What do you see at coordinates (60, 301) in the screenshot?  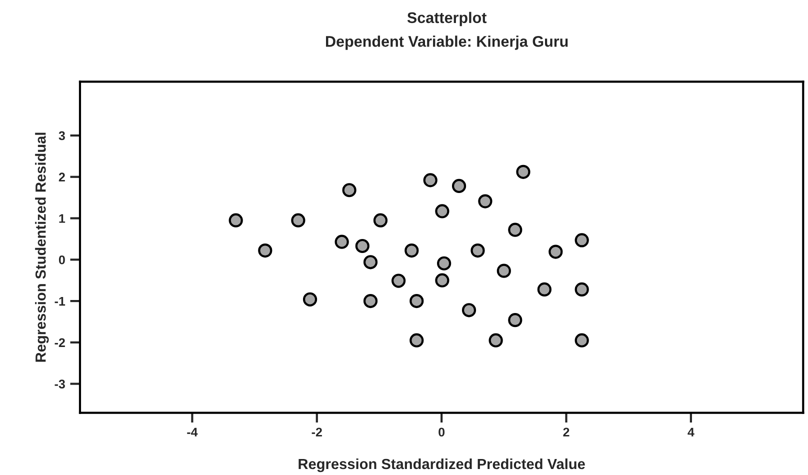 I see `y-tick-label: -1` at bounding box center [60, 301].